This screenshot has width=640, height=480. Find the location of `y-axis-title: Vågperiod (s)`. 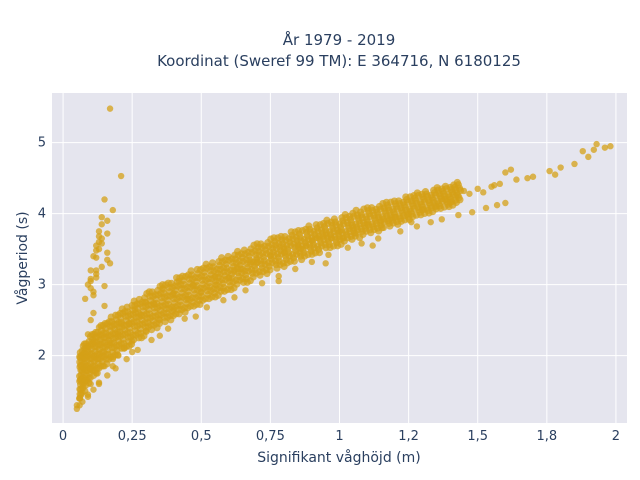

y-axis-title: Vågperiod (s) is located at coordinates (22, 257).